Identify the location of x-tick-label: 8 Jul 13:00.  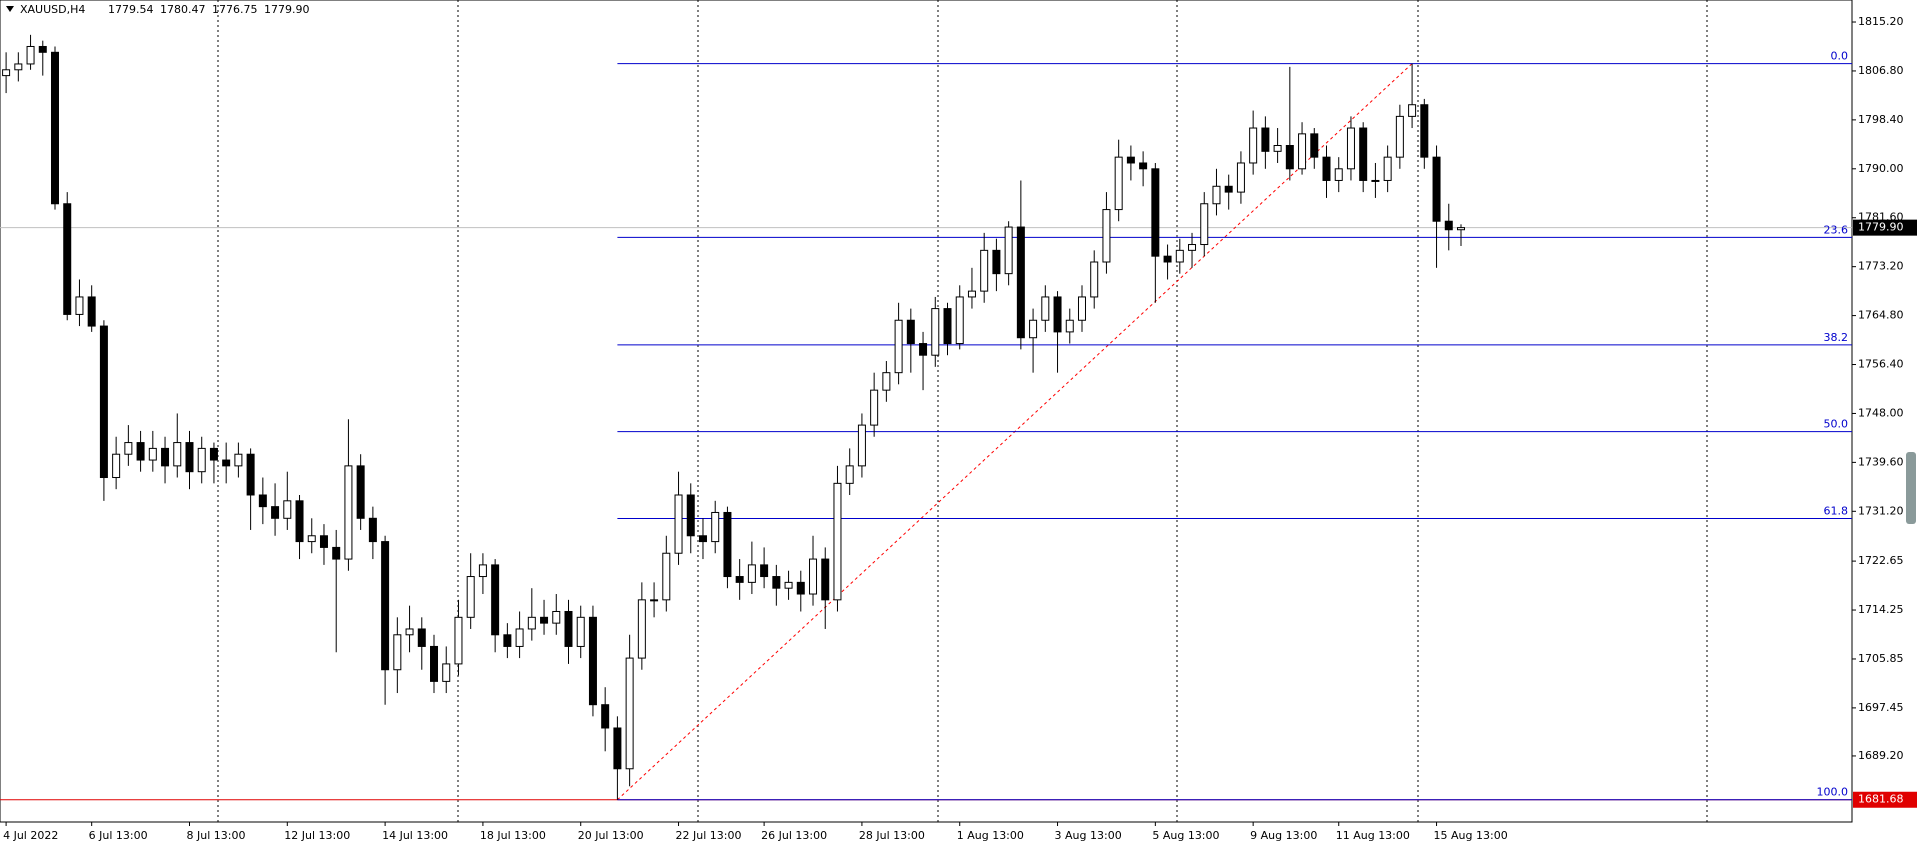
(215, 835).